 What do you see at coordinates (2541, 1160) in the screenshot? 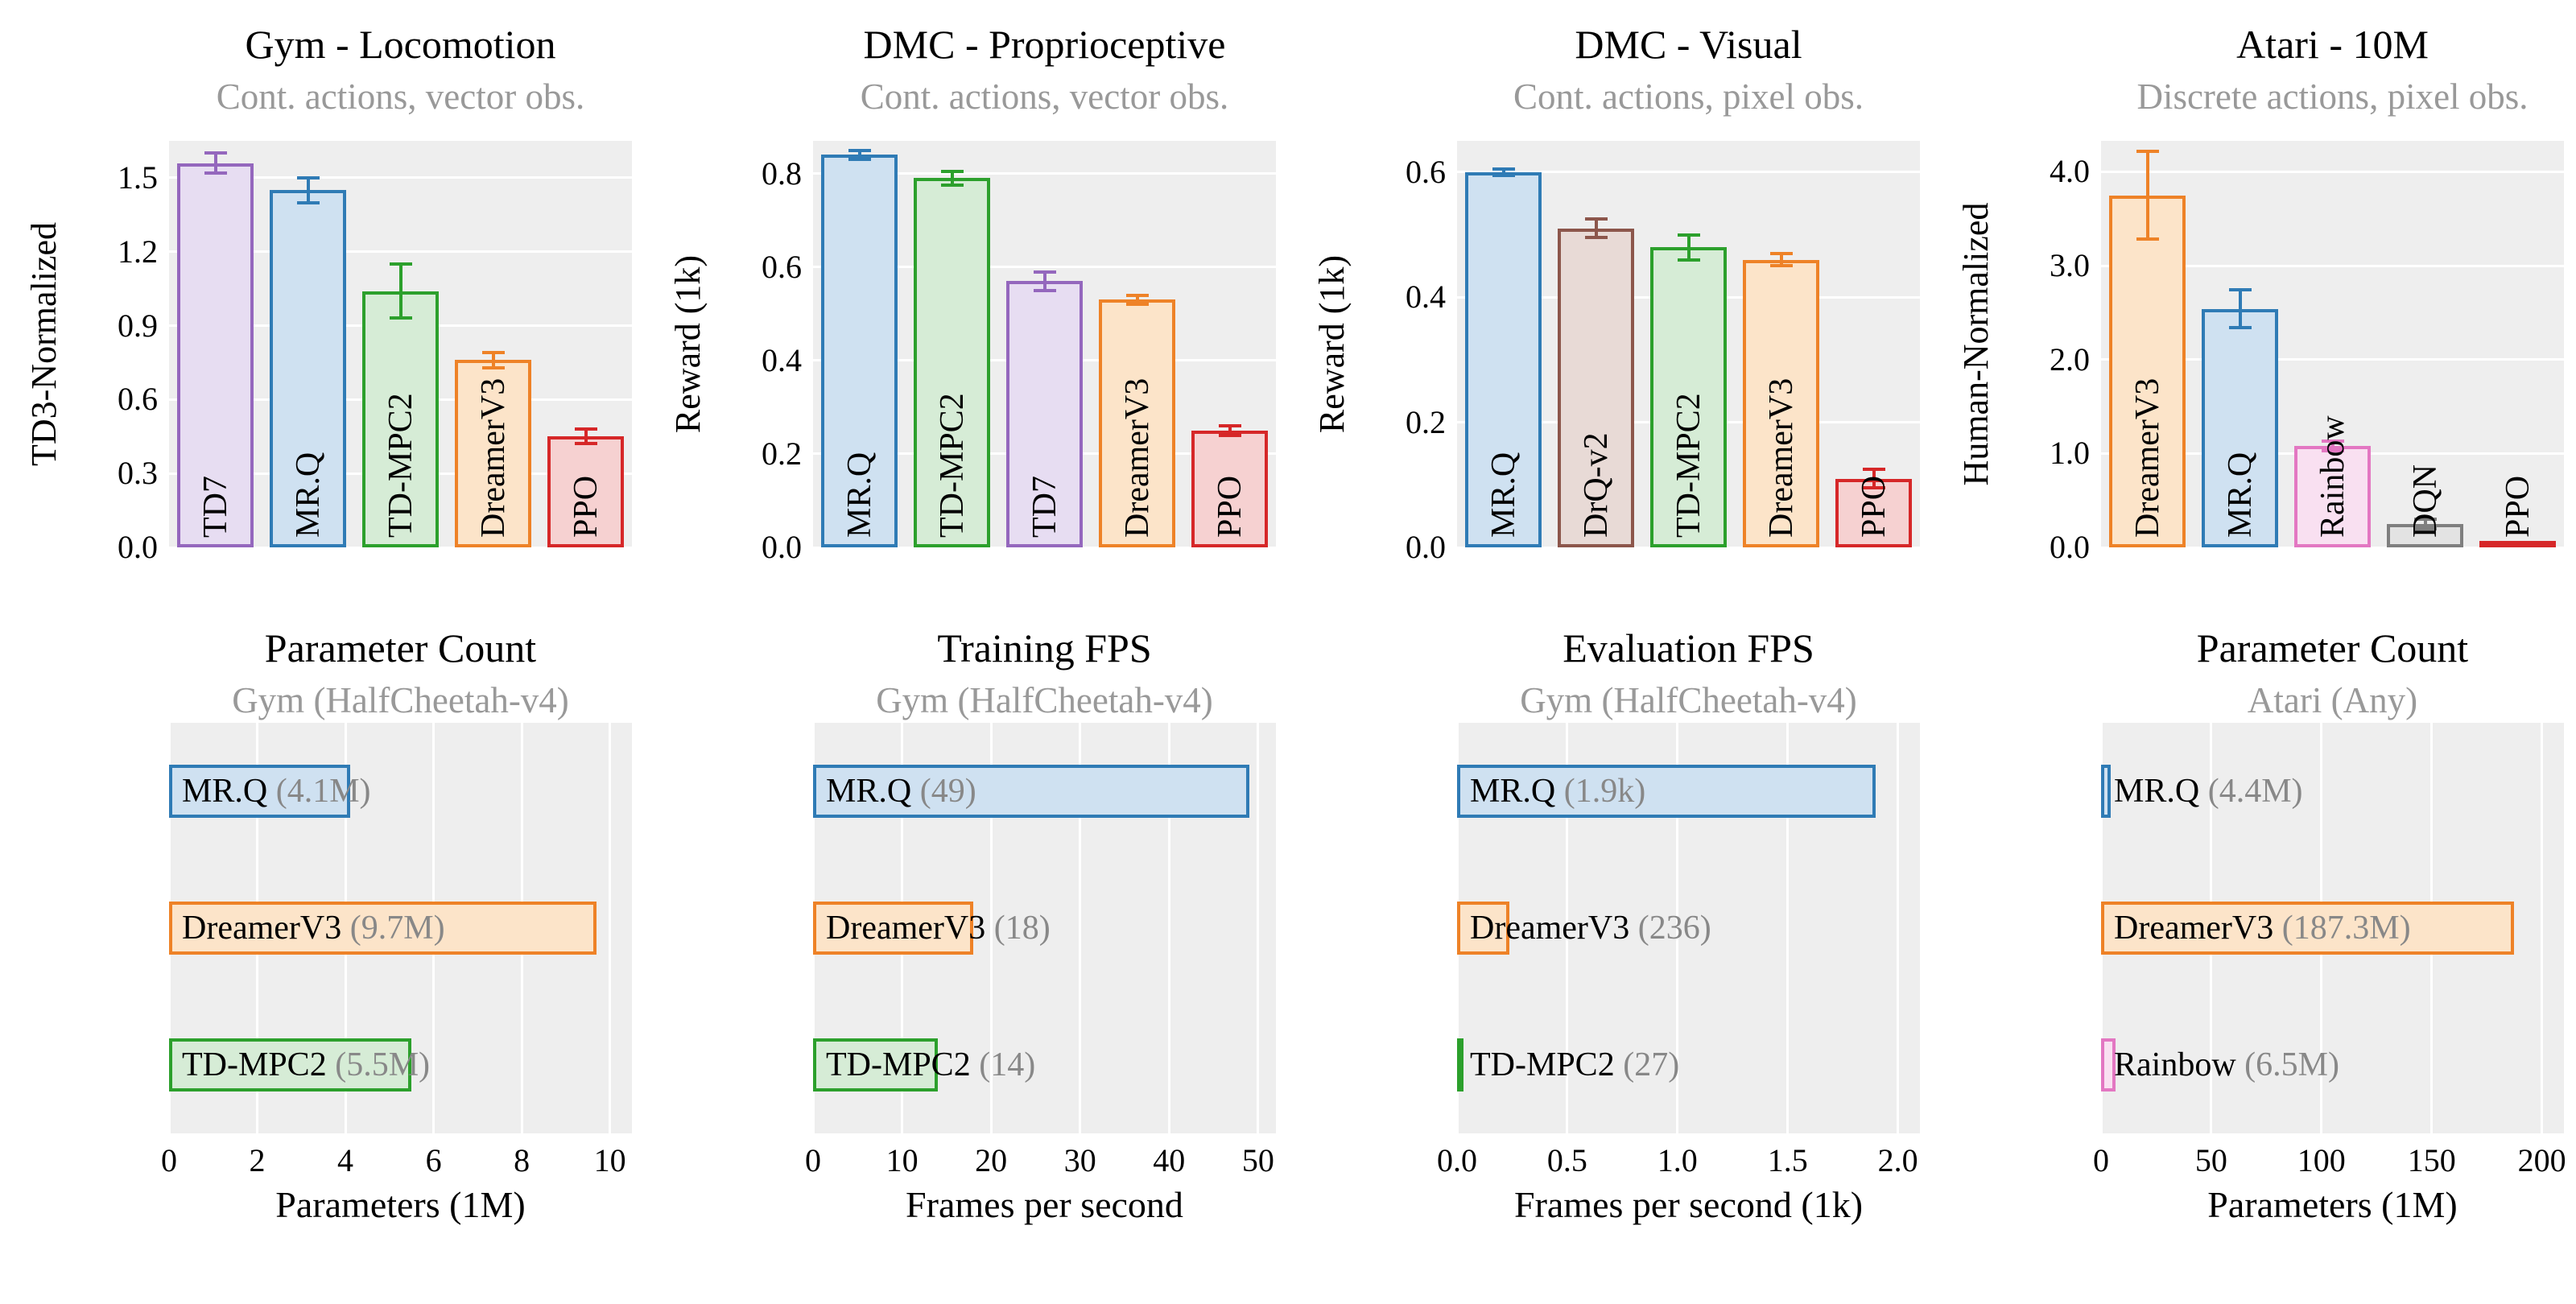
I see `x-tick-label: 200` at bounding box center [2541, 1160].